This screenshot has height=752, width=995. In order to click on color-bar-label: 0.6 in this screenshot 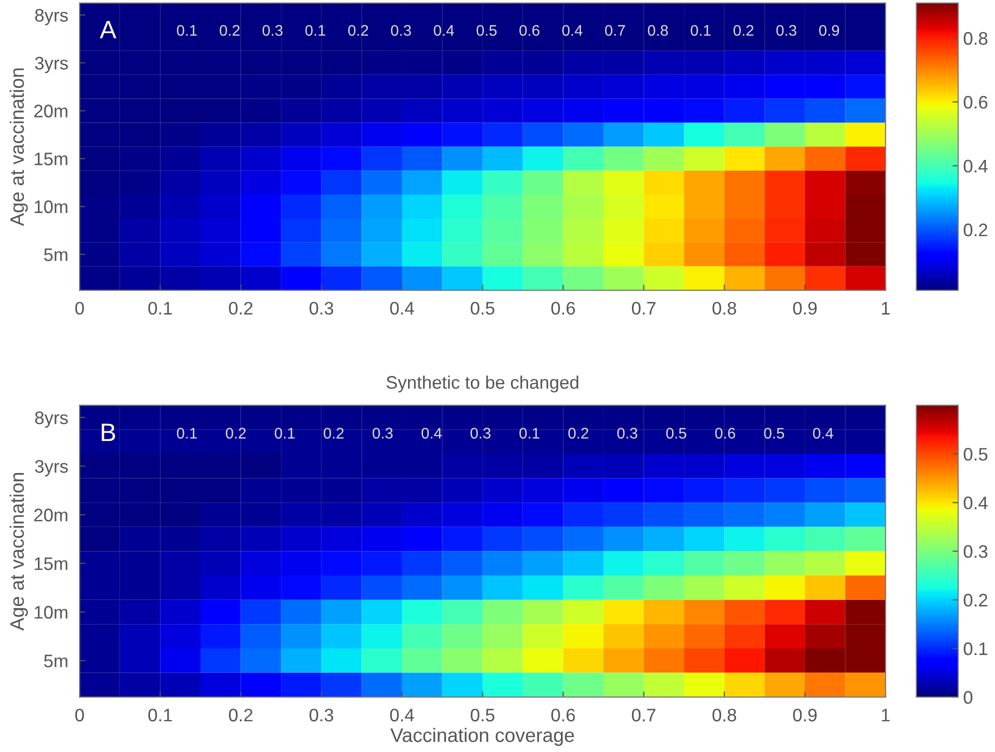, I will do `click(976, 102)`.